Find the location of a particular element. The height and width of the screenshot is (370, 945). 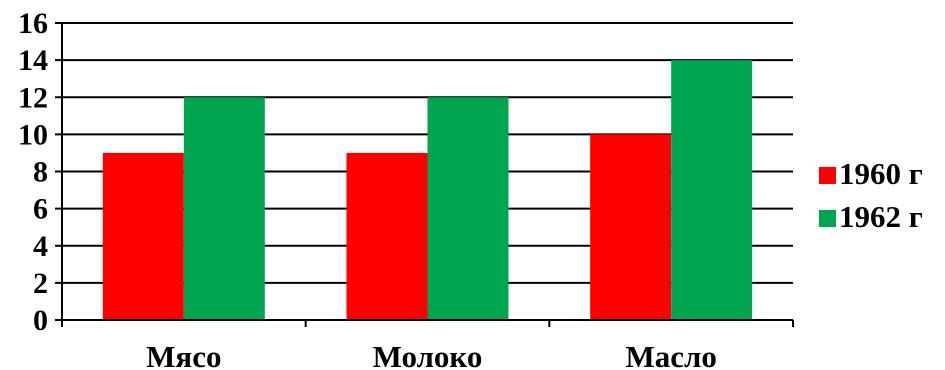

y-tick-label-6: 6 is located at coordinates (40, 209).